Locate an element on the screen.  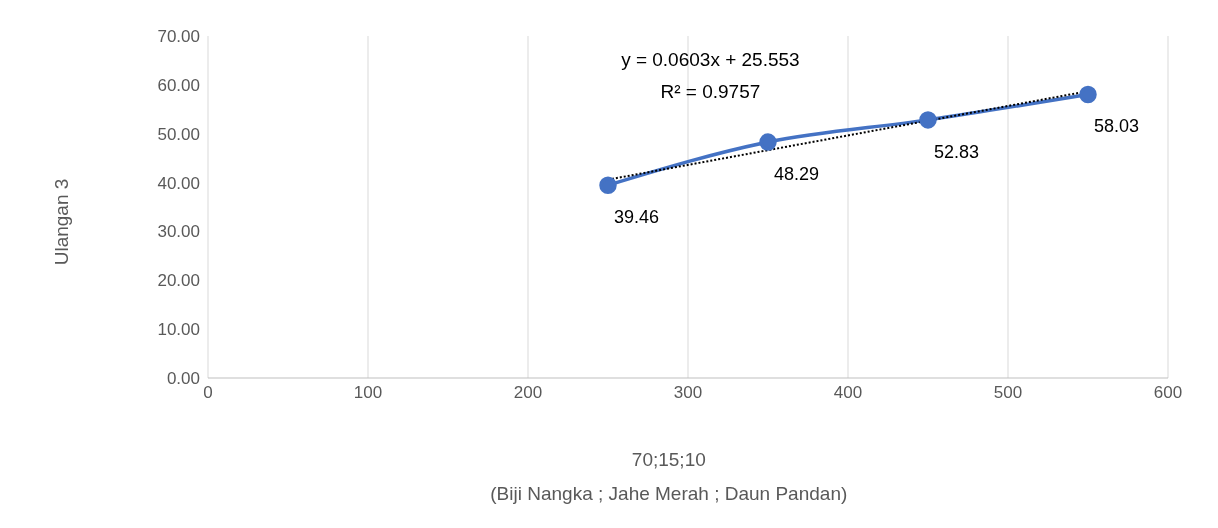
data-label: 52.83 is located at coordinates (957, 151).